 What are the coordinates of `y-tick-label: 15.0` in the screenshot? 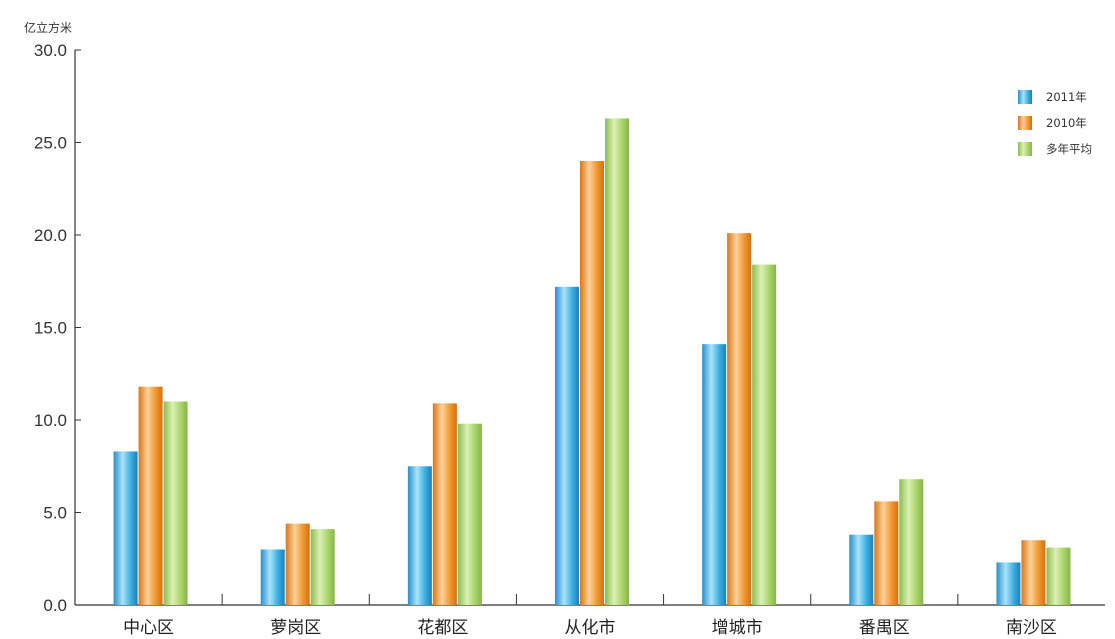 It's located at (50, 328).